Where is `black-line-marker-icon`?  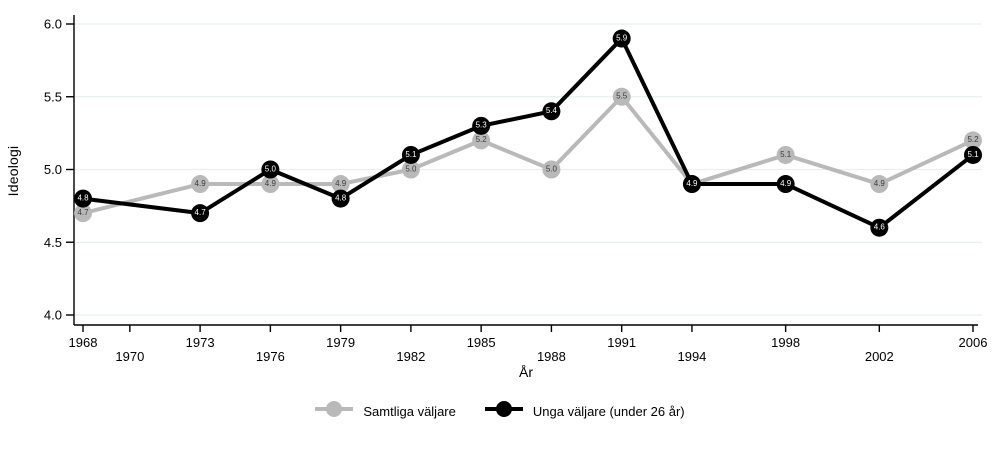
black-line-marker-icon is located at coordinates (504, 411).